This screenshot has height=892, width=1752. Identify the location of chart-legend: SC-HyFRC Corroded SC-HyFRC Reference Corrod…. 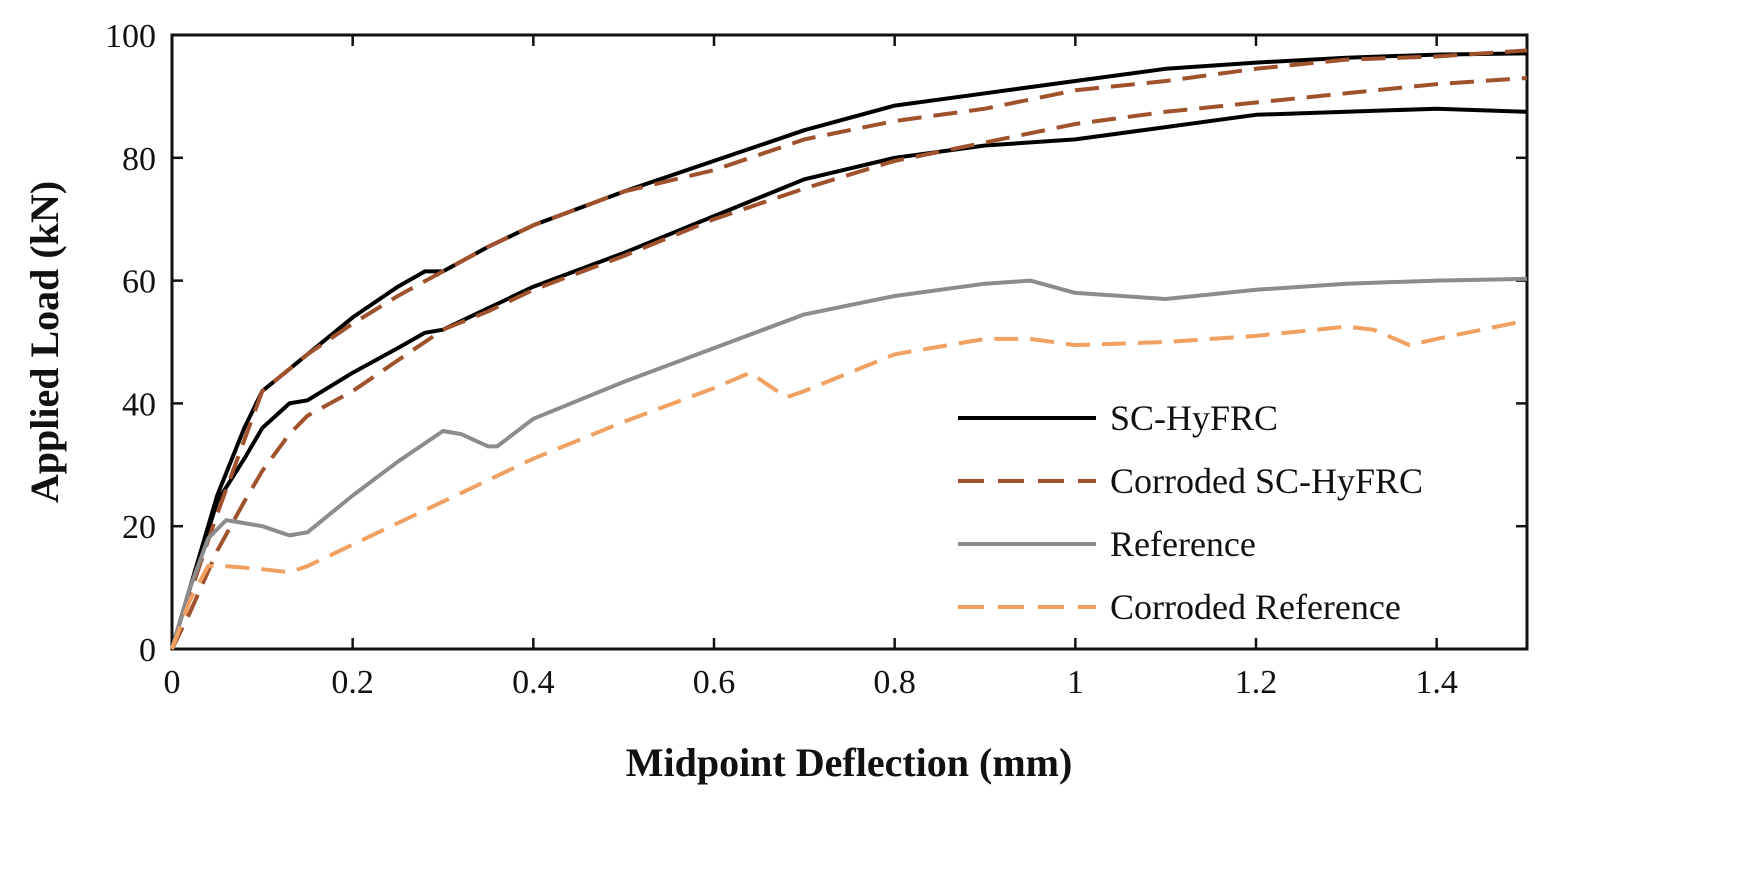
(1190, 512).